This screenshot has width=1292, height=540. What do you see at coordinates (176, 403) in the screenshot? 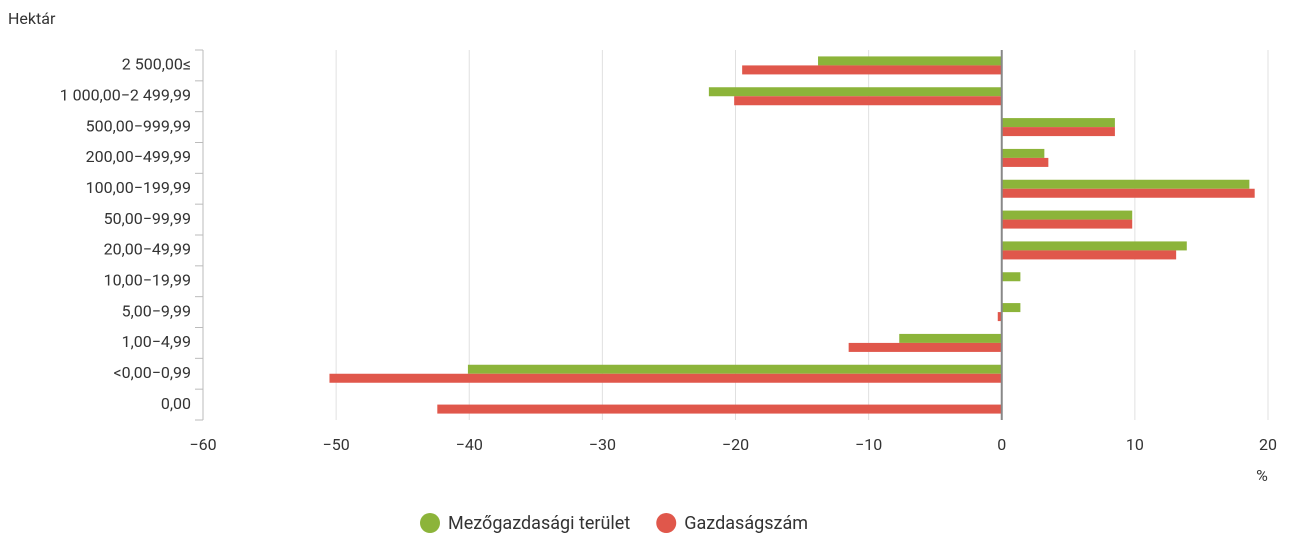
I see `y-tick-label: 0,00` at bounding box center [176, 403].